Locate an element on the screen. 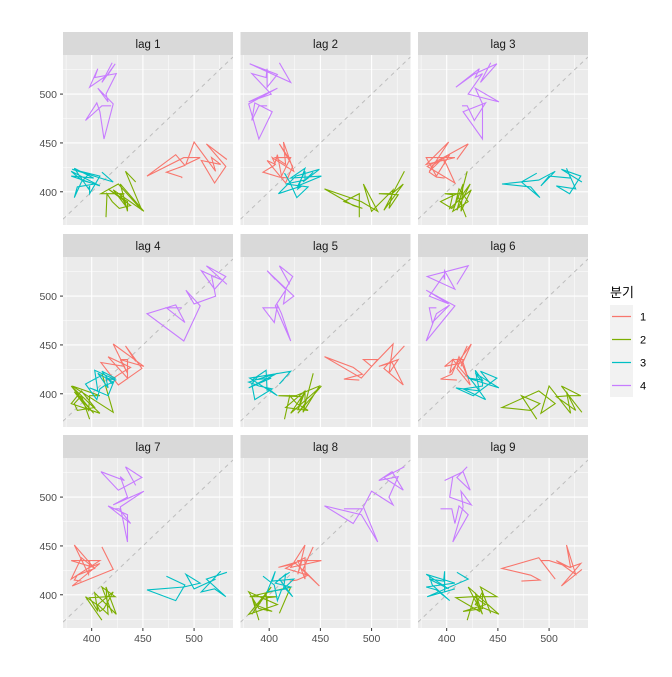  panel-lag-7: lag 7 400 450 500 400 450 500 is located at coordinates (136, 540).